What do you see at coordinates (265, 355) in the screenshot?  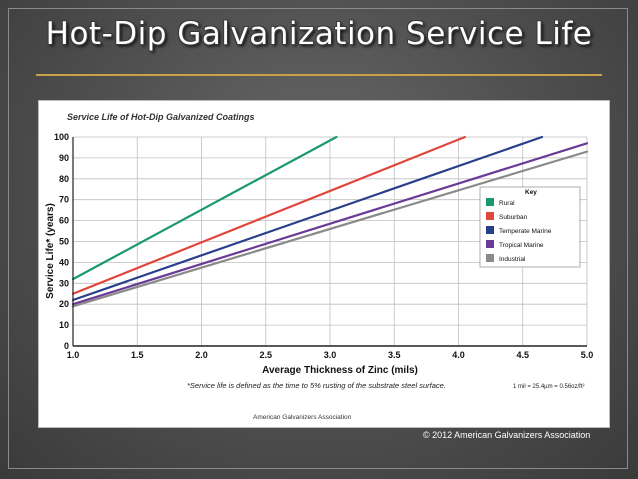 I see `x-tick-label: 2.5` at bounding box center [265, 355].